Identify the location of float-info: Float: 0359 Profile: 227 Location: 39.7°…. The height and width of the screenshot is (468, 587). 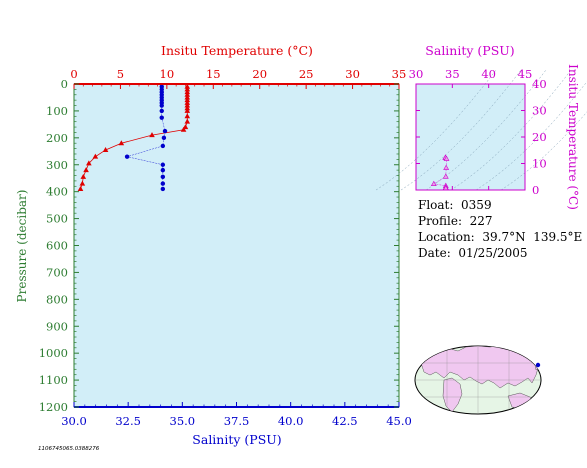
(500, 229).